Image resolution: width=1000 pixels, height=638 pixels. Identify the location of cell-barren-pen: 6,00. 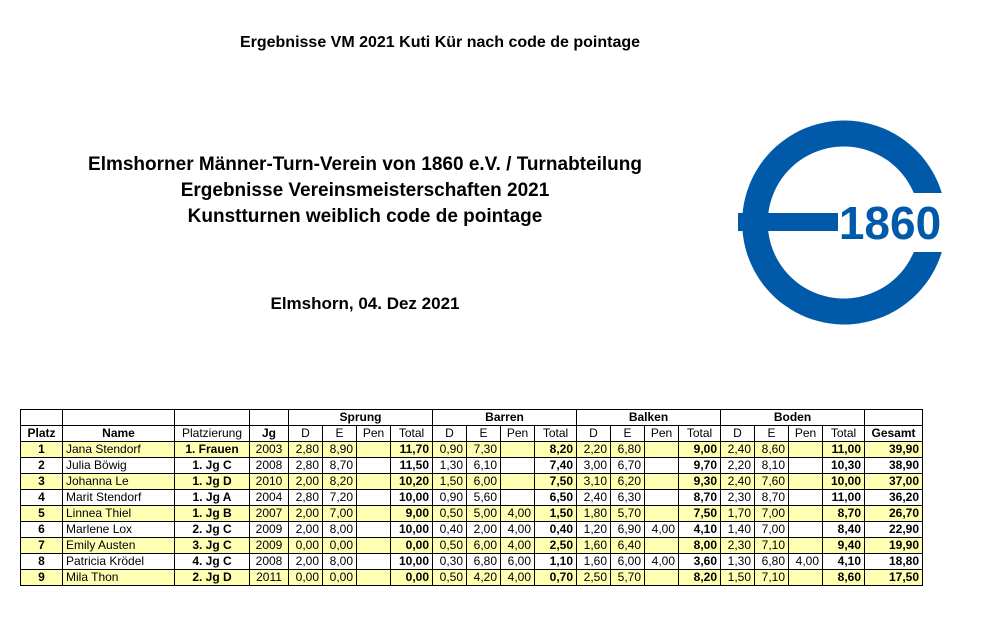
(517, 561).